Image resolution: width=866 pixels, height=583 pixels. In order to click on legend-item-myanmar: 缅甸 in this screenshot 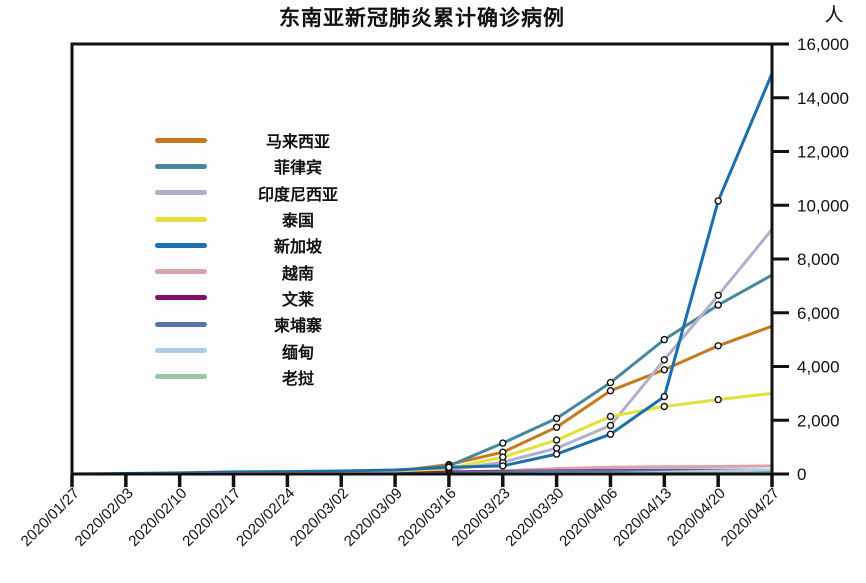, I will do `click(260, 350)`.